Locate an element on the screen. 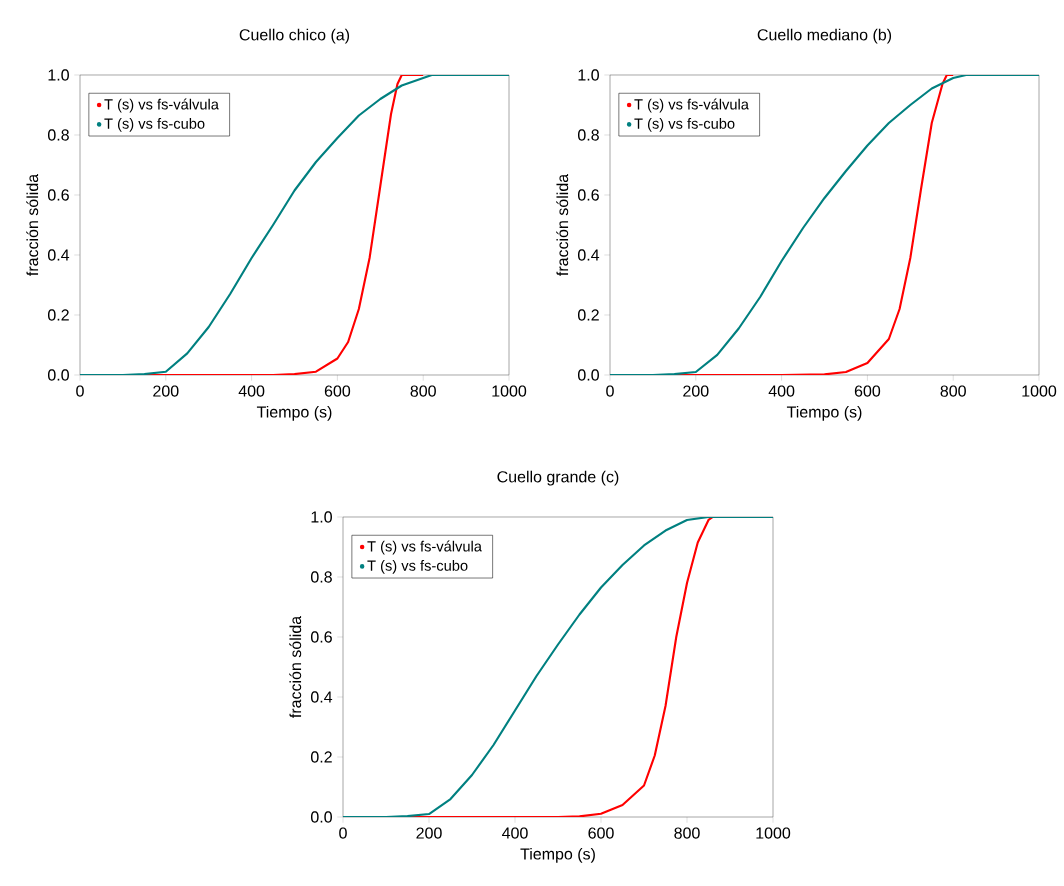 This screenshot has height=886, width=1064. chart-title: Cuello grande (c) is located at coordinates (558, 478).